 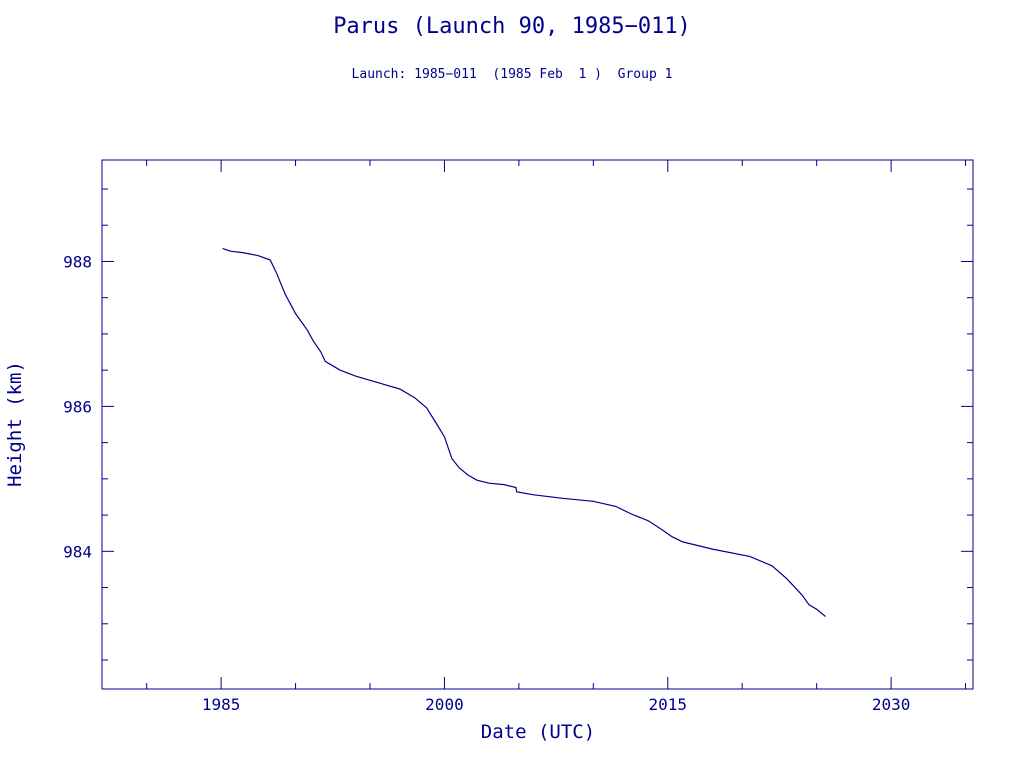 I want to click on x-tick-label: 2030, so click(x=891, y=704).